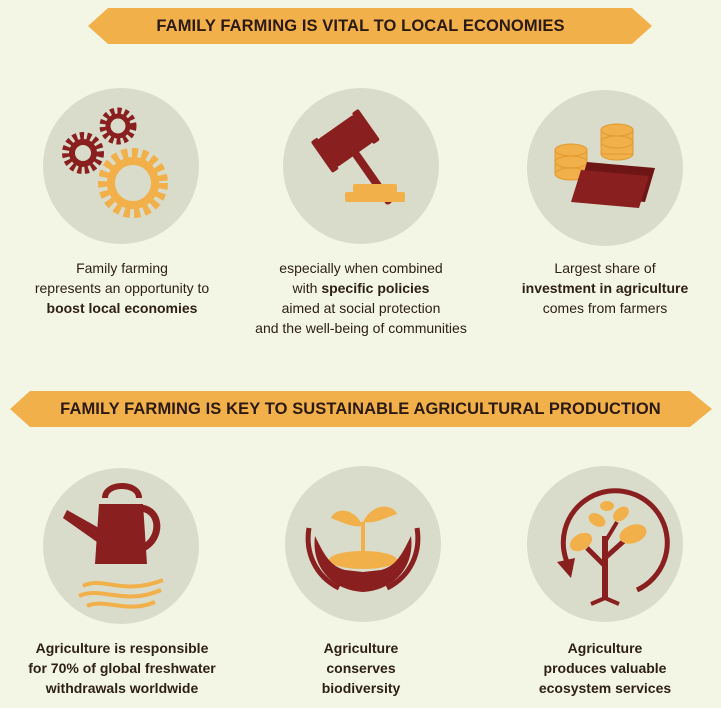  Describe the element at coordinates (361, 268) in the screenshot. I see `caption-line: especially when combined` at that location.